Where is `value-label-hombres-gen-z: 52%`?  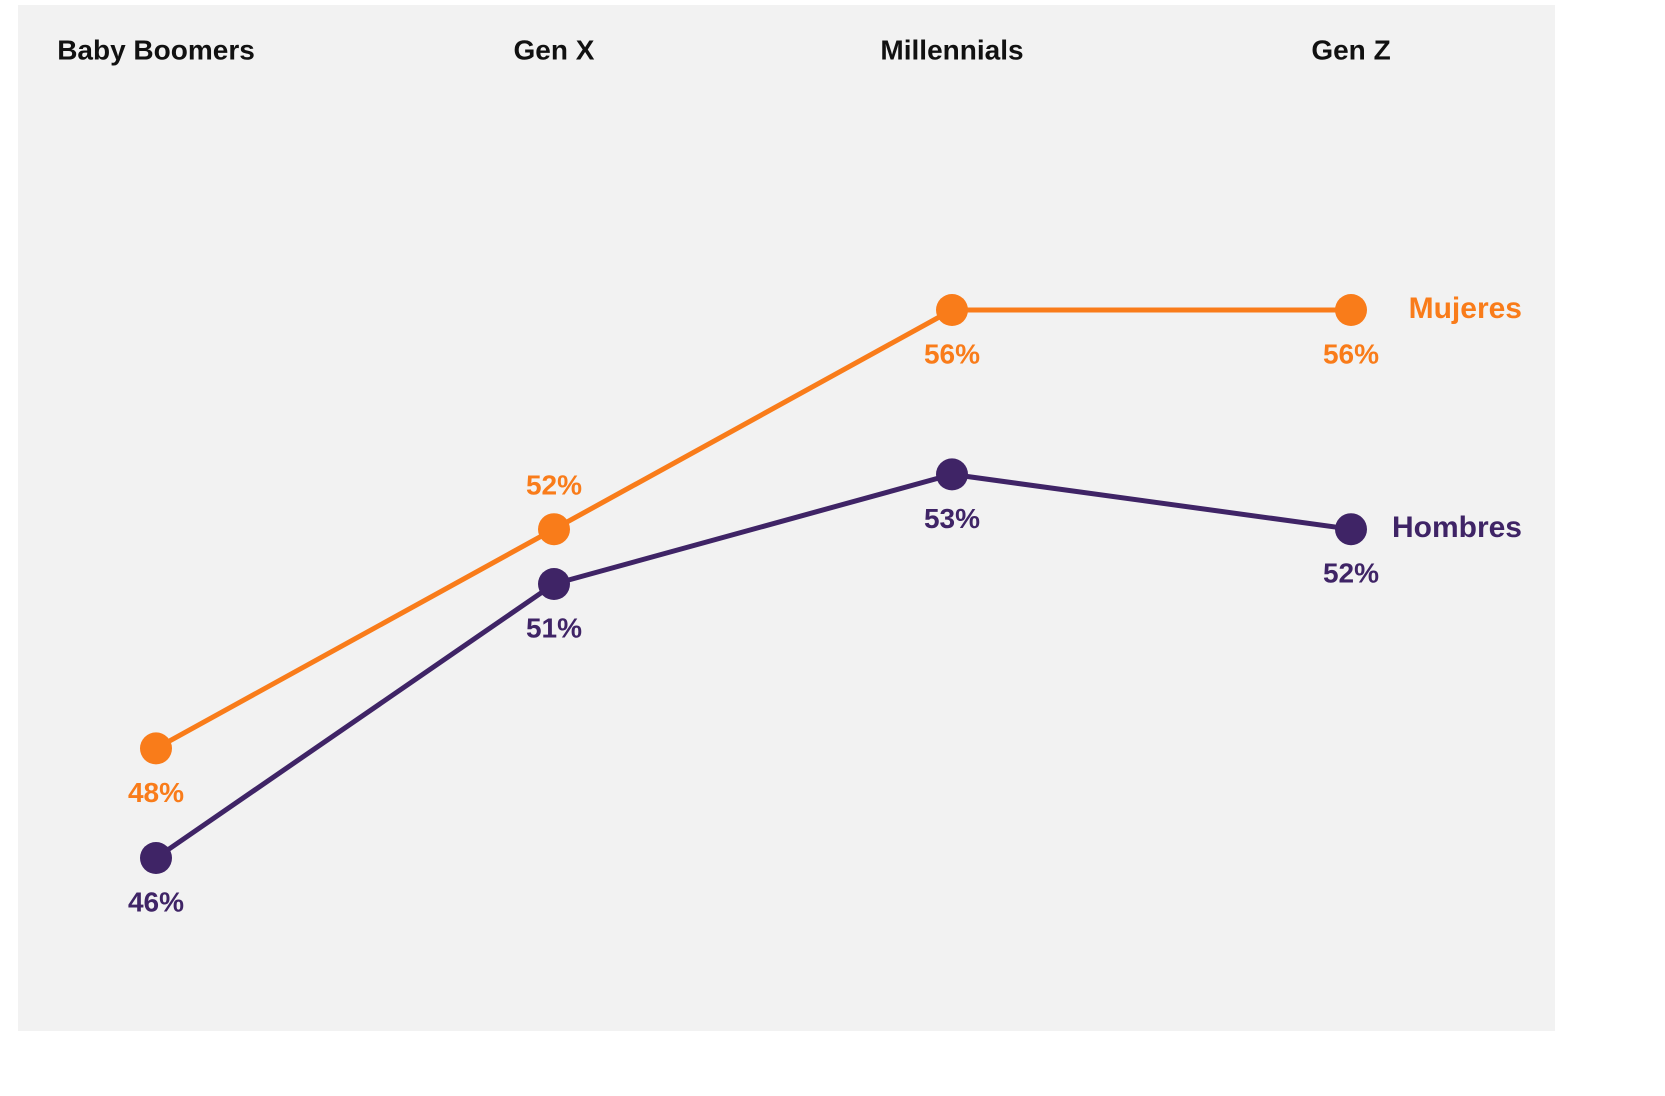 value-label-hombres-gen-z: 52% is located at coordinates (1351, 573).